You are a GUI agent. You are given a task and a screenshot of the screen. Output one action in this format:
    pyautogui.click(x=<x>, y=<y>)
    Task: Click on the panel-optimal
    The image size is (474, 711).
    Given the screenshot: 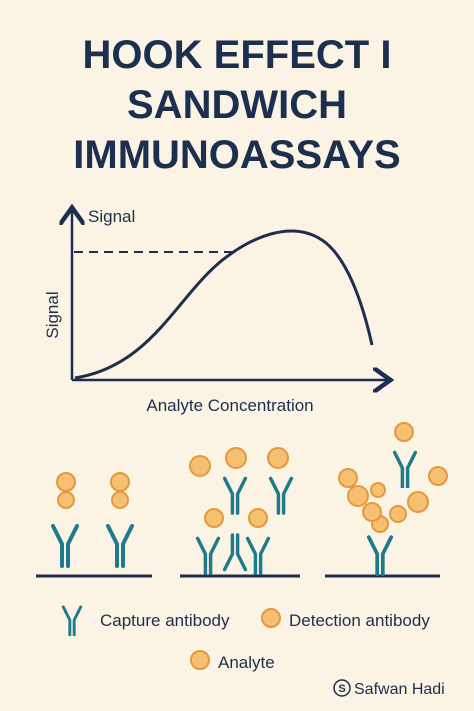 What is the action you would take?
    pyautogui.click(x=240, y=512)
    